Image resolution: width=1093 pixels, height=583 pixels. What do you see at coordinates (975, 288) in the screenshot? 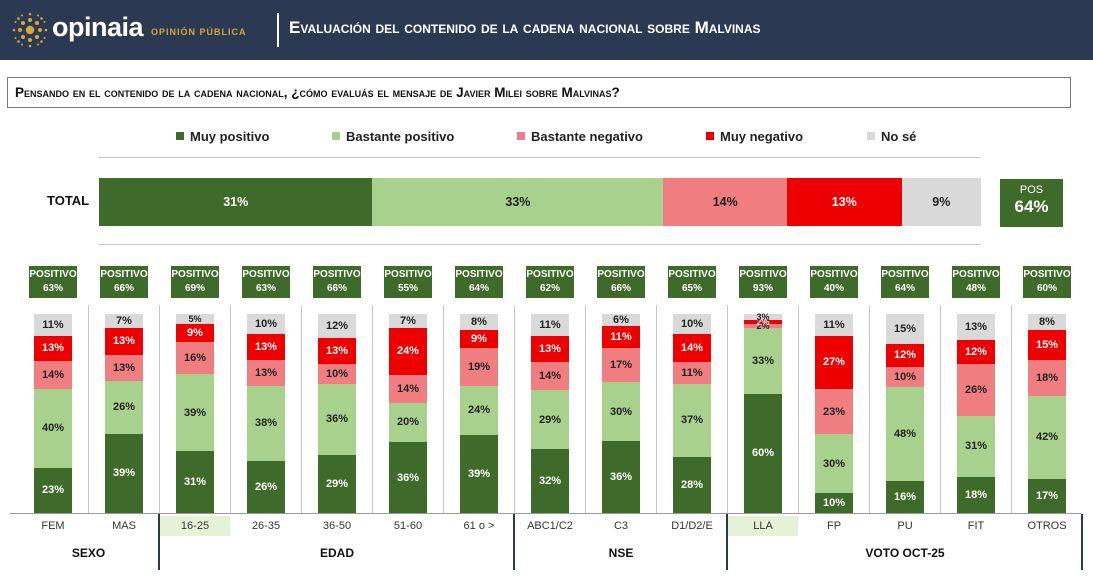
I see `positivo-value: 48%` at bounding box center [975, 288].